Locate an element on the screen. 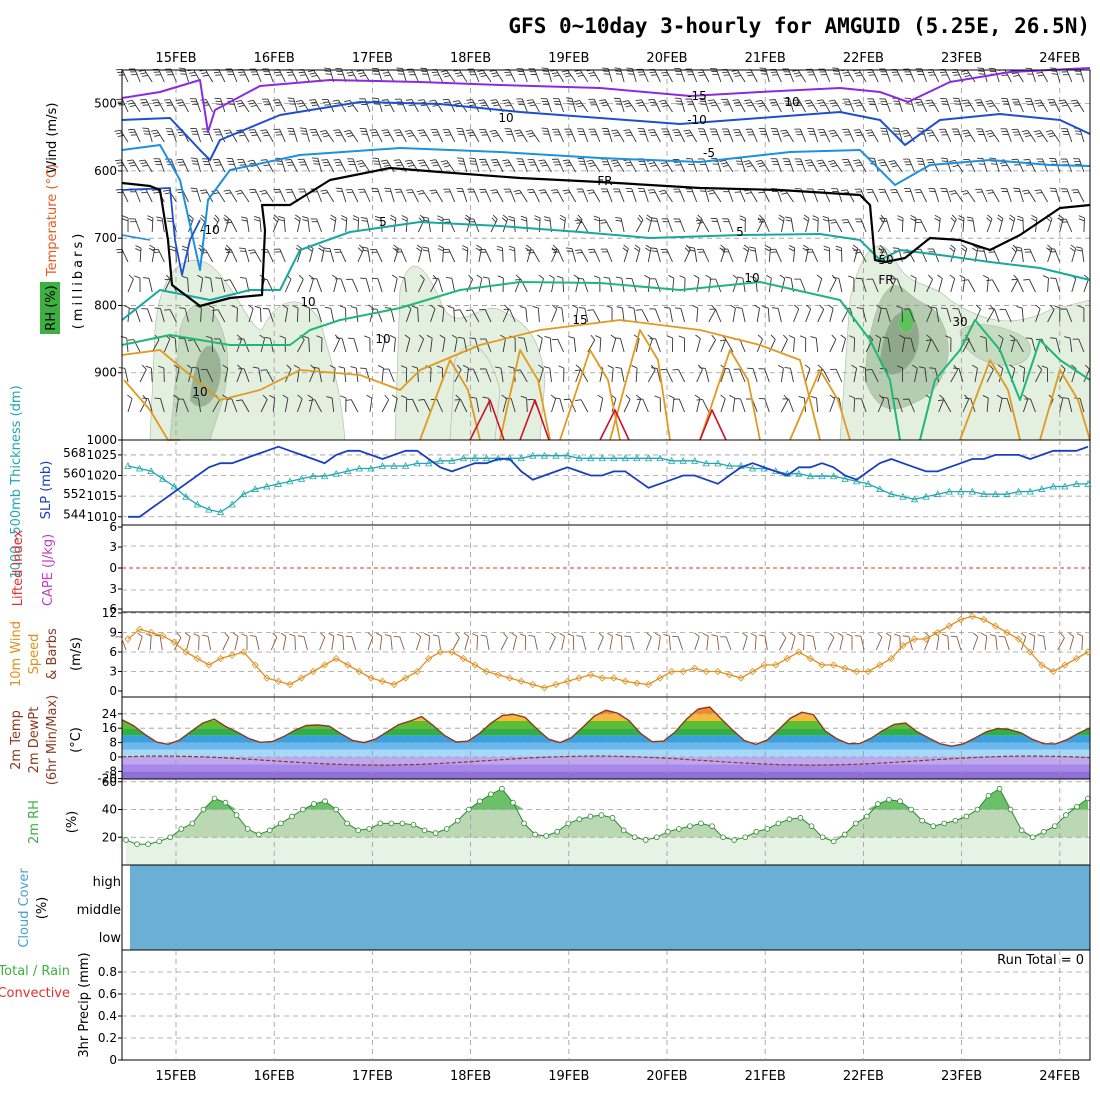  ylabel-2m-rh: 2m RH is located at coordinates (34, 822).